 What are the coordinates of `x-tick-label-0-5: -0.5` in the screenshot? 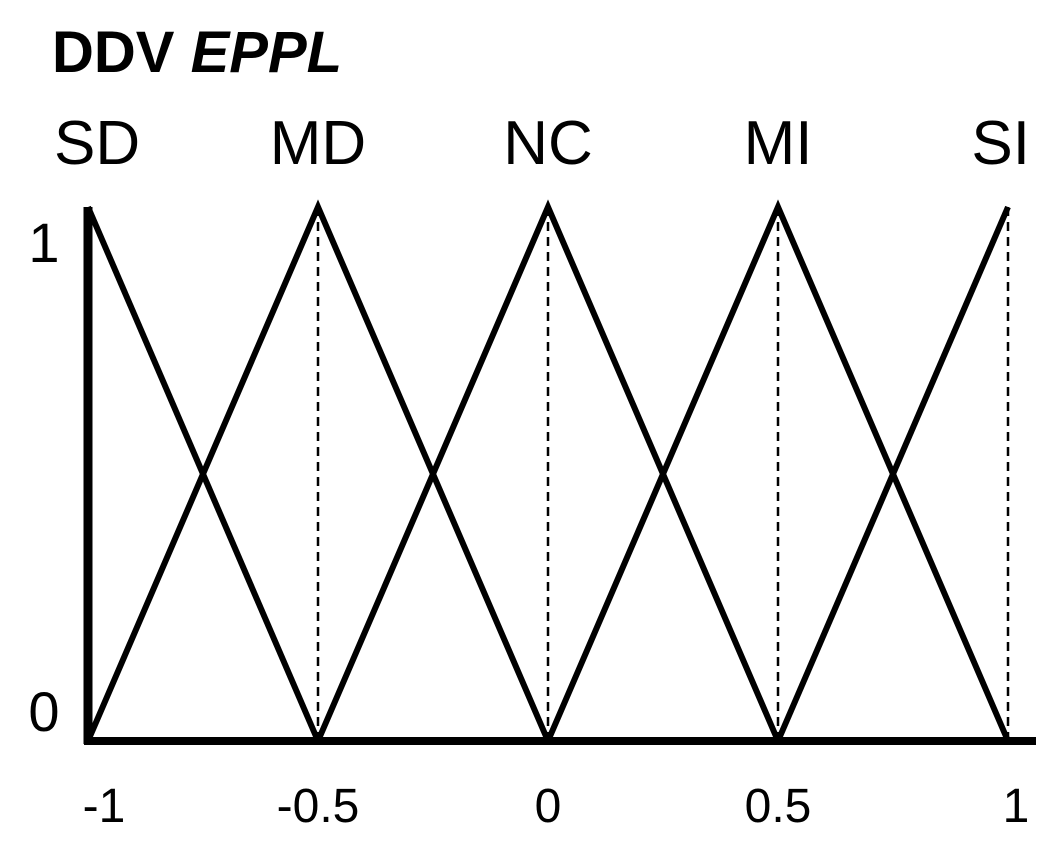 It's located at (318, 806).